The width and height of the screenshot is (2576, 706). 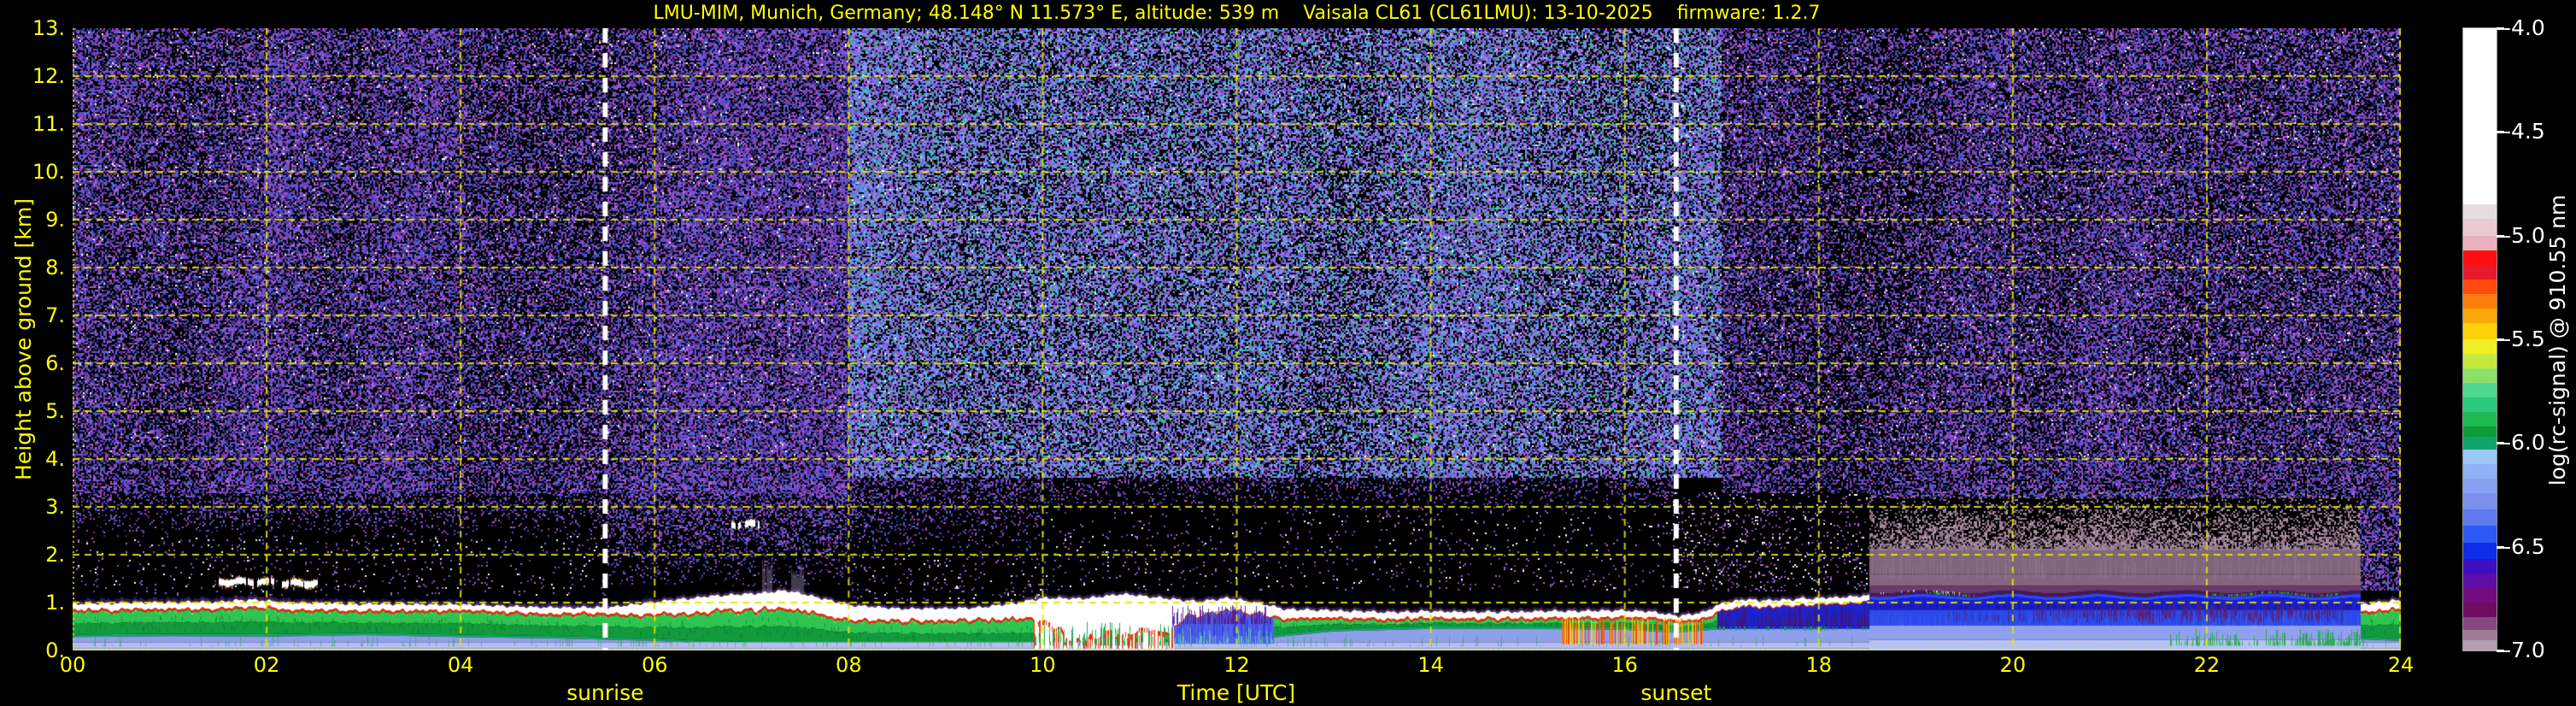 I want to click on y-tick-label: 8., so click(x=55, y=267).